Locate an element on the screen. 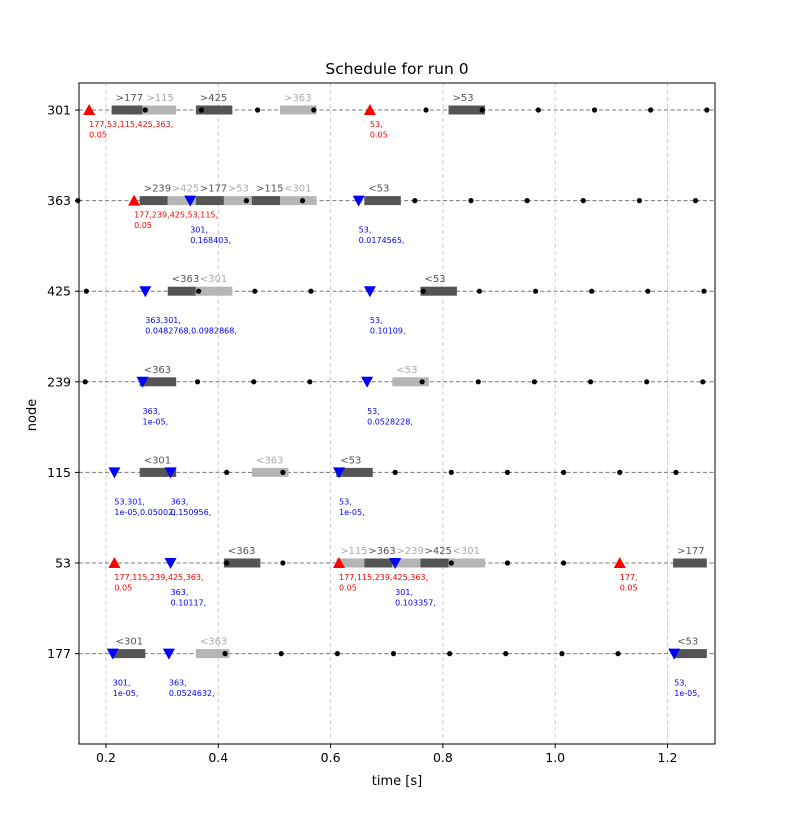  event-annotation: 363, is located at coordinates (180, 501).